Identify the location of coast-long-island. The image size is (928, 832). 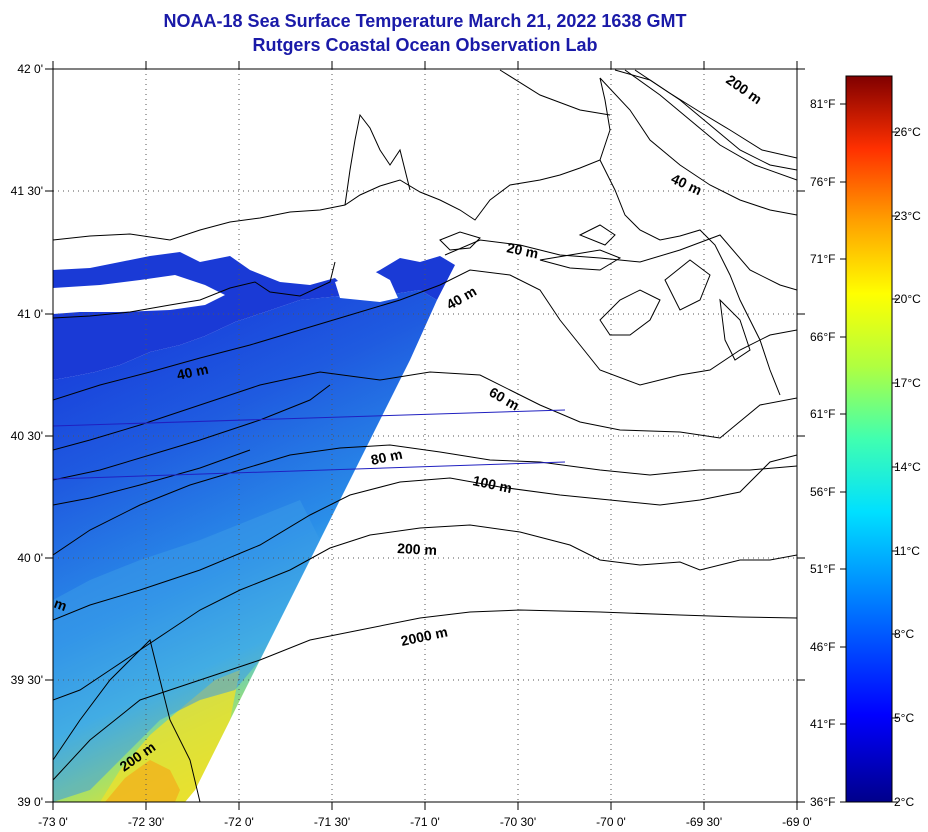
(194, 290).